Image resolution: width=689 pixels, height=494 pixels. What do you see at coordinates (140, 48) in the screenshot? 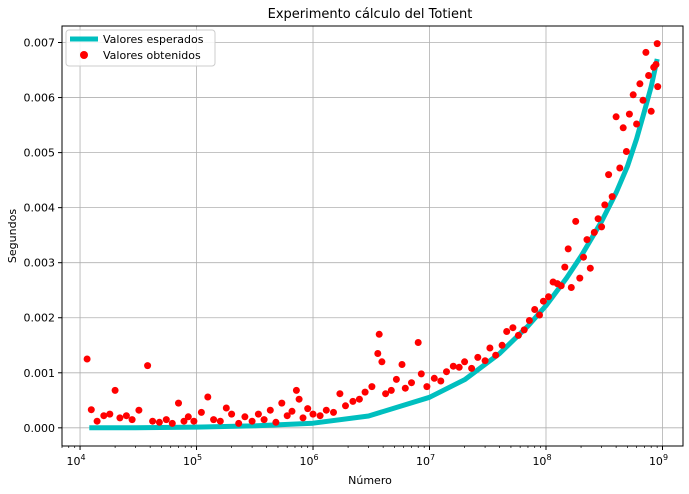
I see `legend: Valores esperados Valores obtenidos` at bounding box center [140, 48].